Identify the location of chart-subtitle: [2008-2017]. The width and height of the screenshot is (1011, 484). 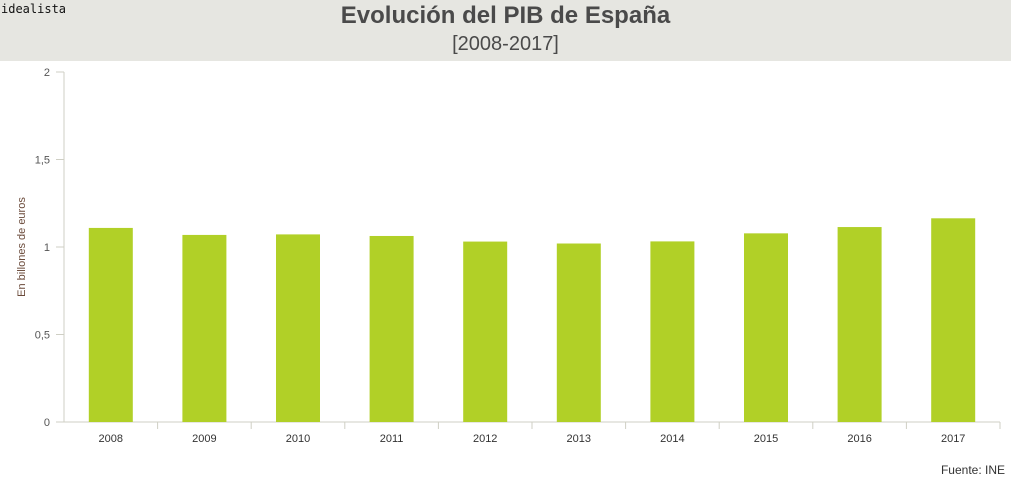
(505, 44).